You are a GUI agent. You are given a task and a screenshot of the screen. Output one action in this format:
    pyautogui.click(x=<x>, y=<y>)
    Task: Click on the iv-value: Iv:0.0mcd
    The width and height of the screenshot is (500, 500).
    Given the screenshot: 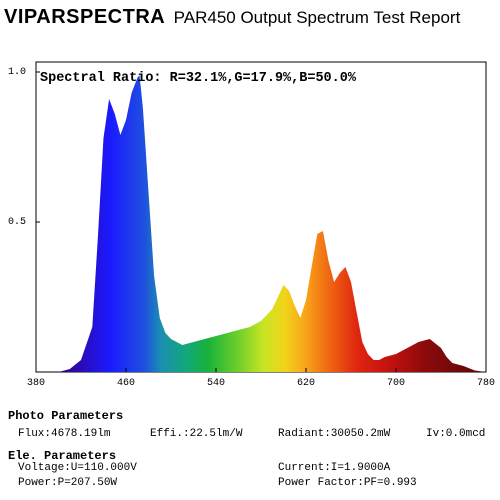 What is the action you would take?
    pyautogui.click(x=456, y=434)
    